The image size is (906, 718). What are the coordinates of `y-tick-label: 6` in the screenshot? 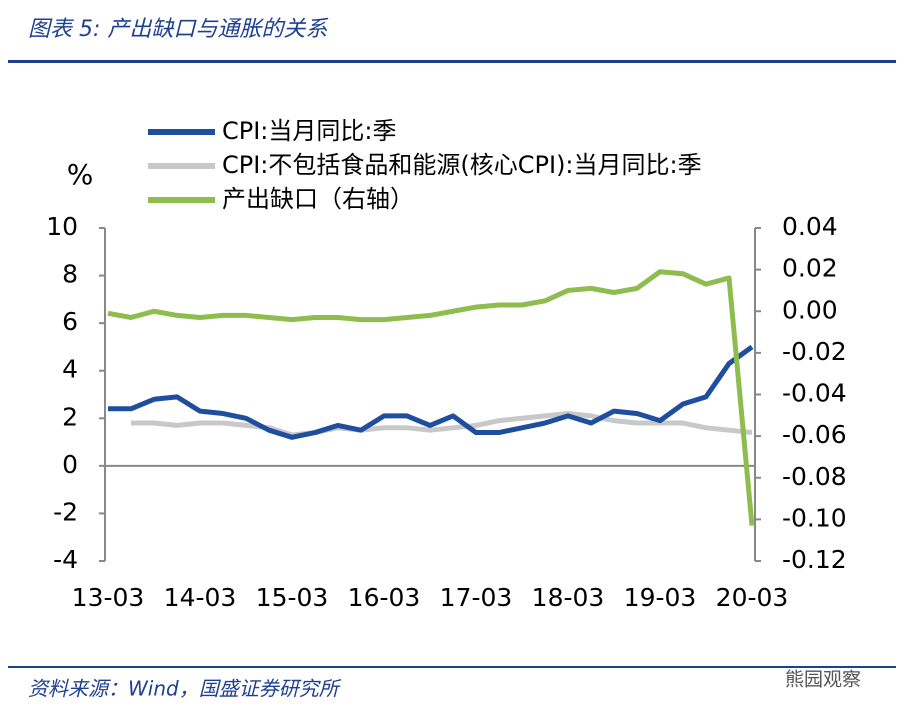 It's located at (70, 321).